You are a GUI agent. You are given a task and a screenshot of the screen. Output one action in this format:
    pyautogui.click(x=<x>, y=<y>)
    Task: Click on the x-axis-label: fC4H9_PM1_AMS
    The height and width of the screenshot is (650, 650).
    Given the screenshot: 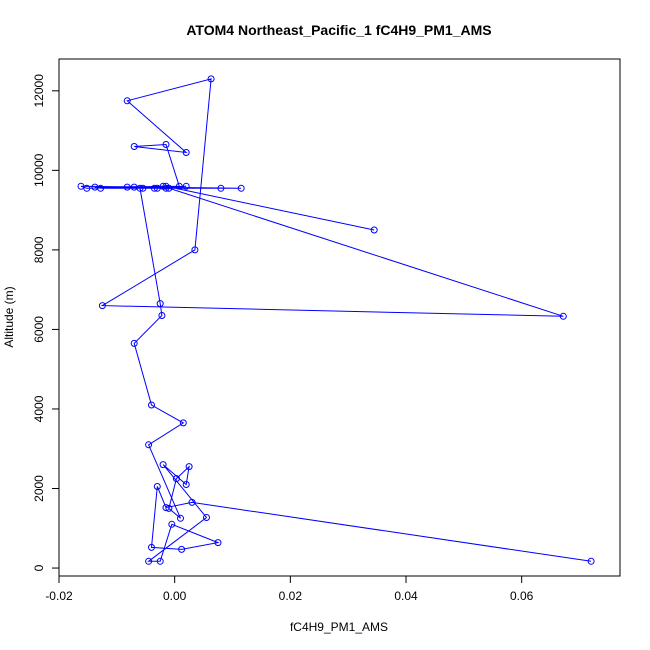 What is the action you would take?
    pyautogui.click(x=339, y=627)
    